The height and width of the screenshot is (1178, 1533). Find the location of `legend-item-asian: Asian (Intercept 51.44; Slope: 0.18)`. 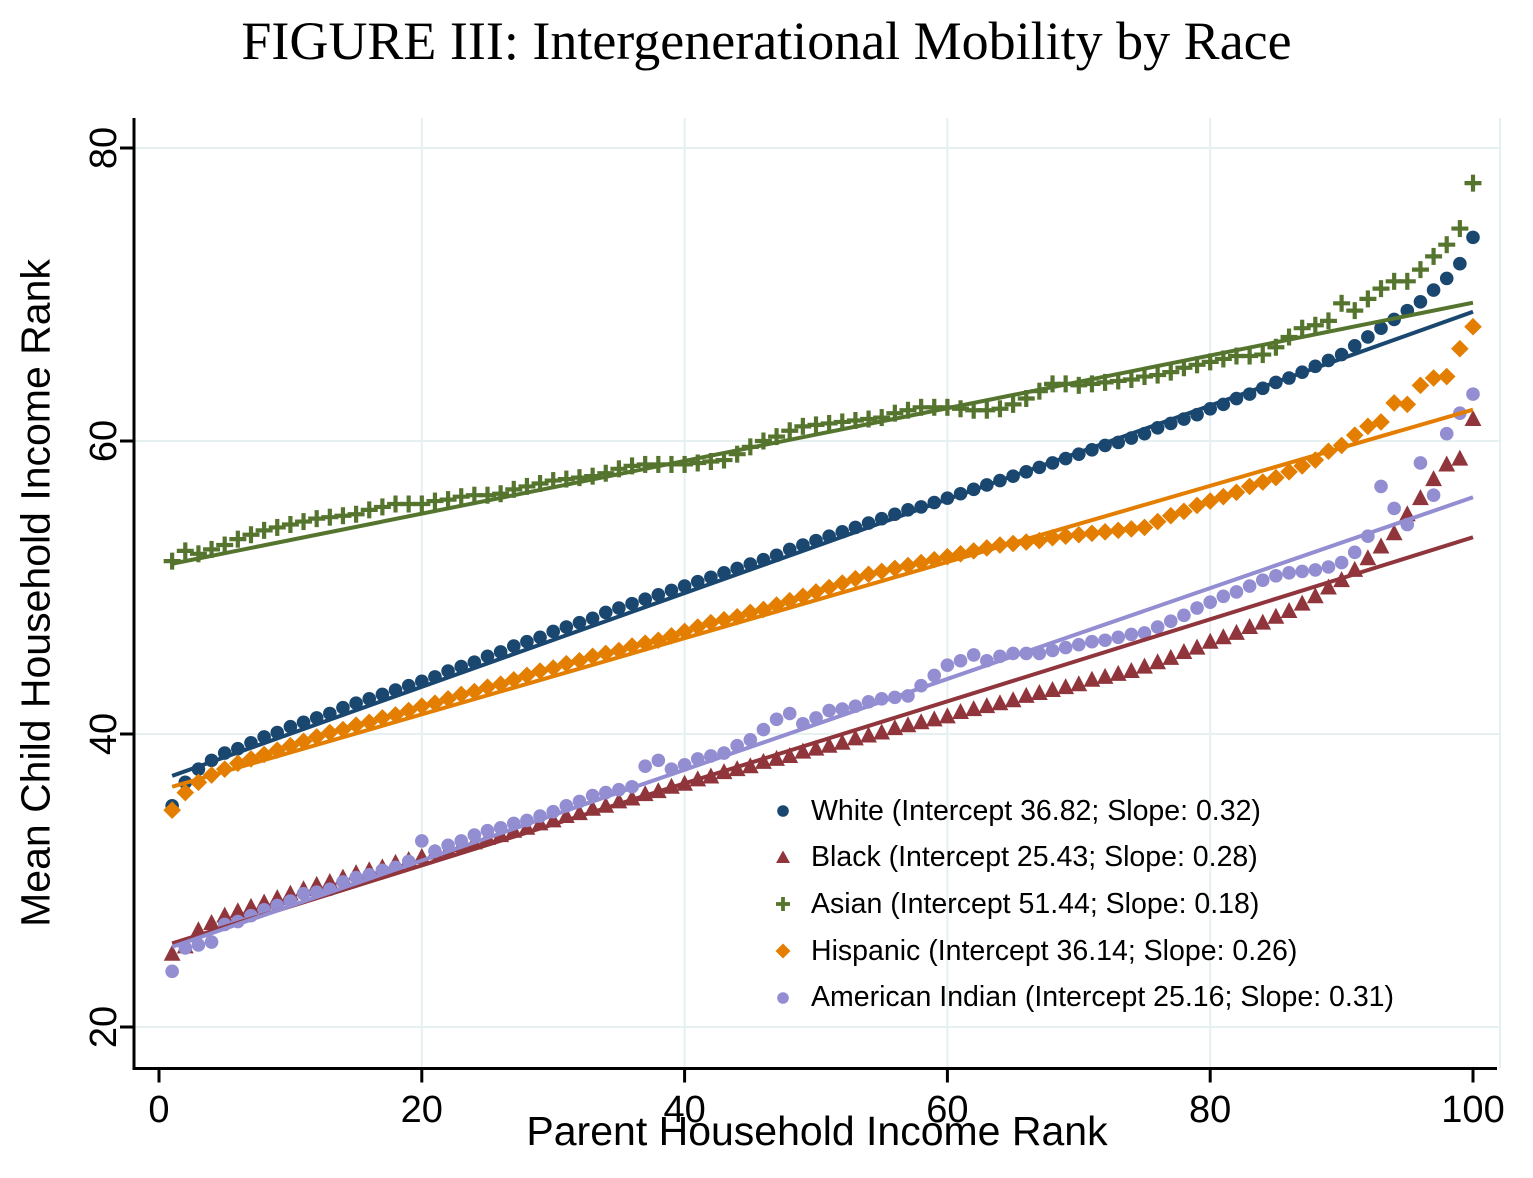

legend-item-asian: Asian (Intercept 51.44; Slope: 0.18) is located at coordinates (1081, 904).